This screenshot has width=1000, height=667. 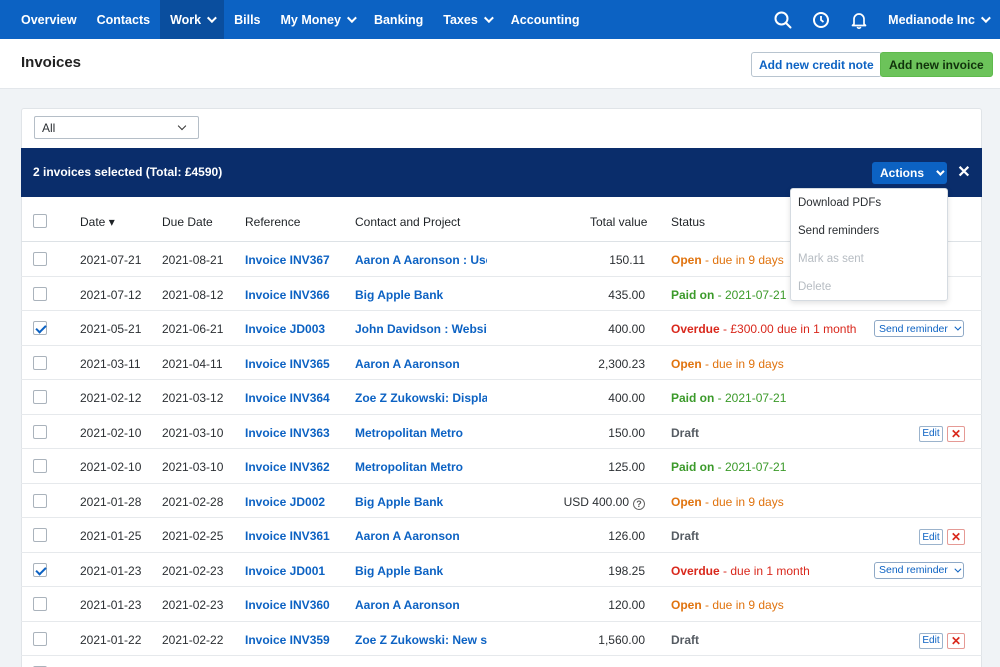 I want to click on invoice-reference-link: Invoice INV362, so click(x=287, y=467).